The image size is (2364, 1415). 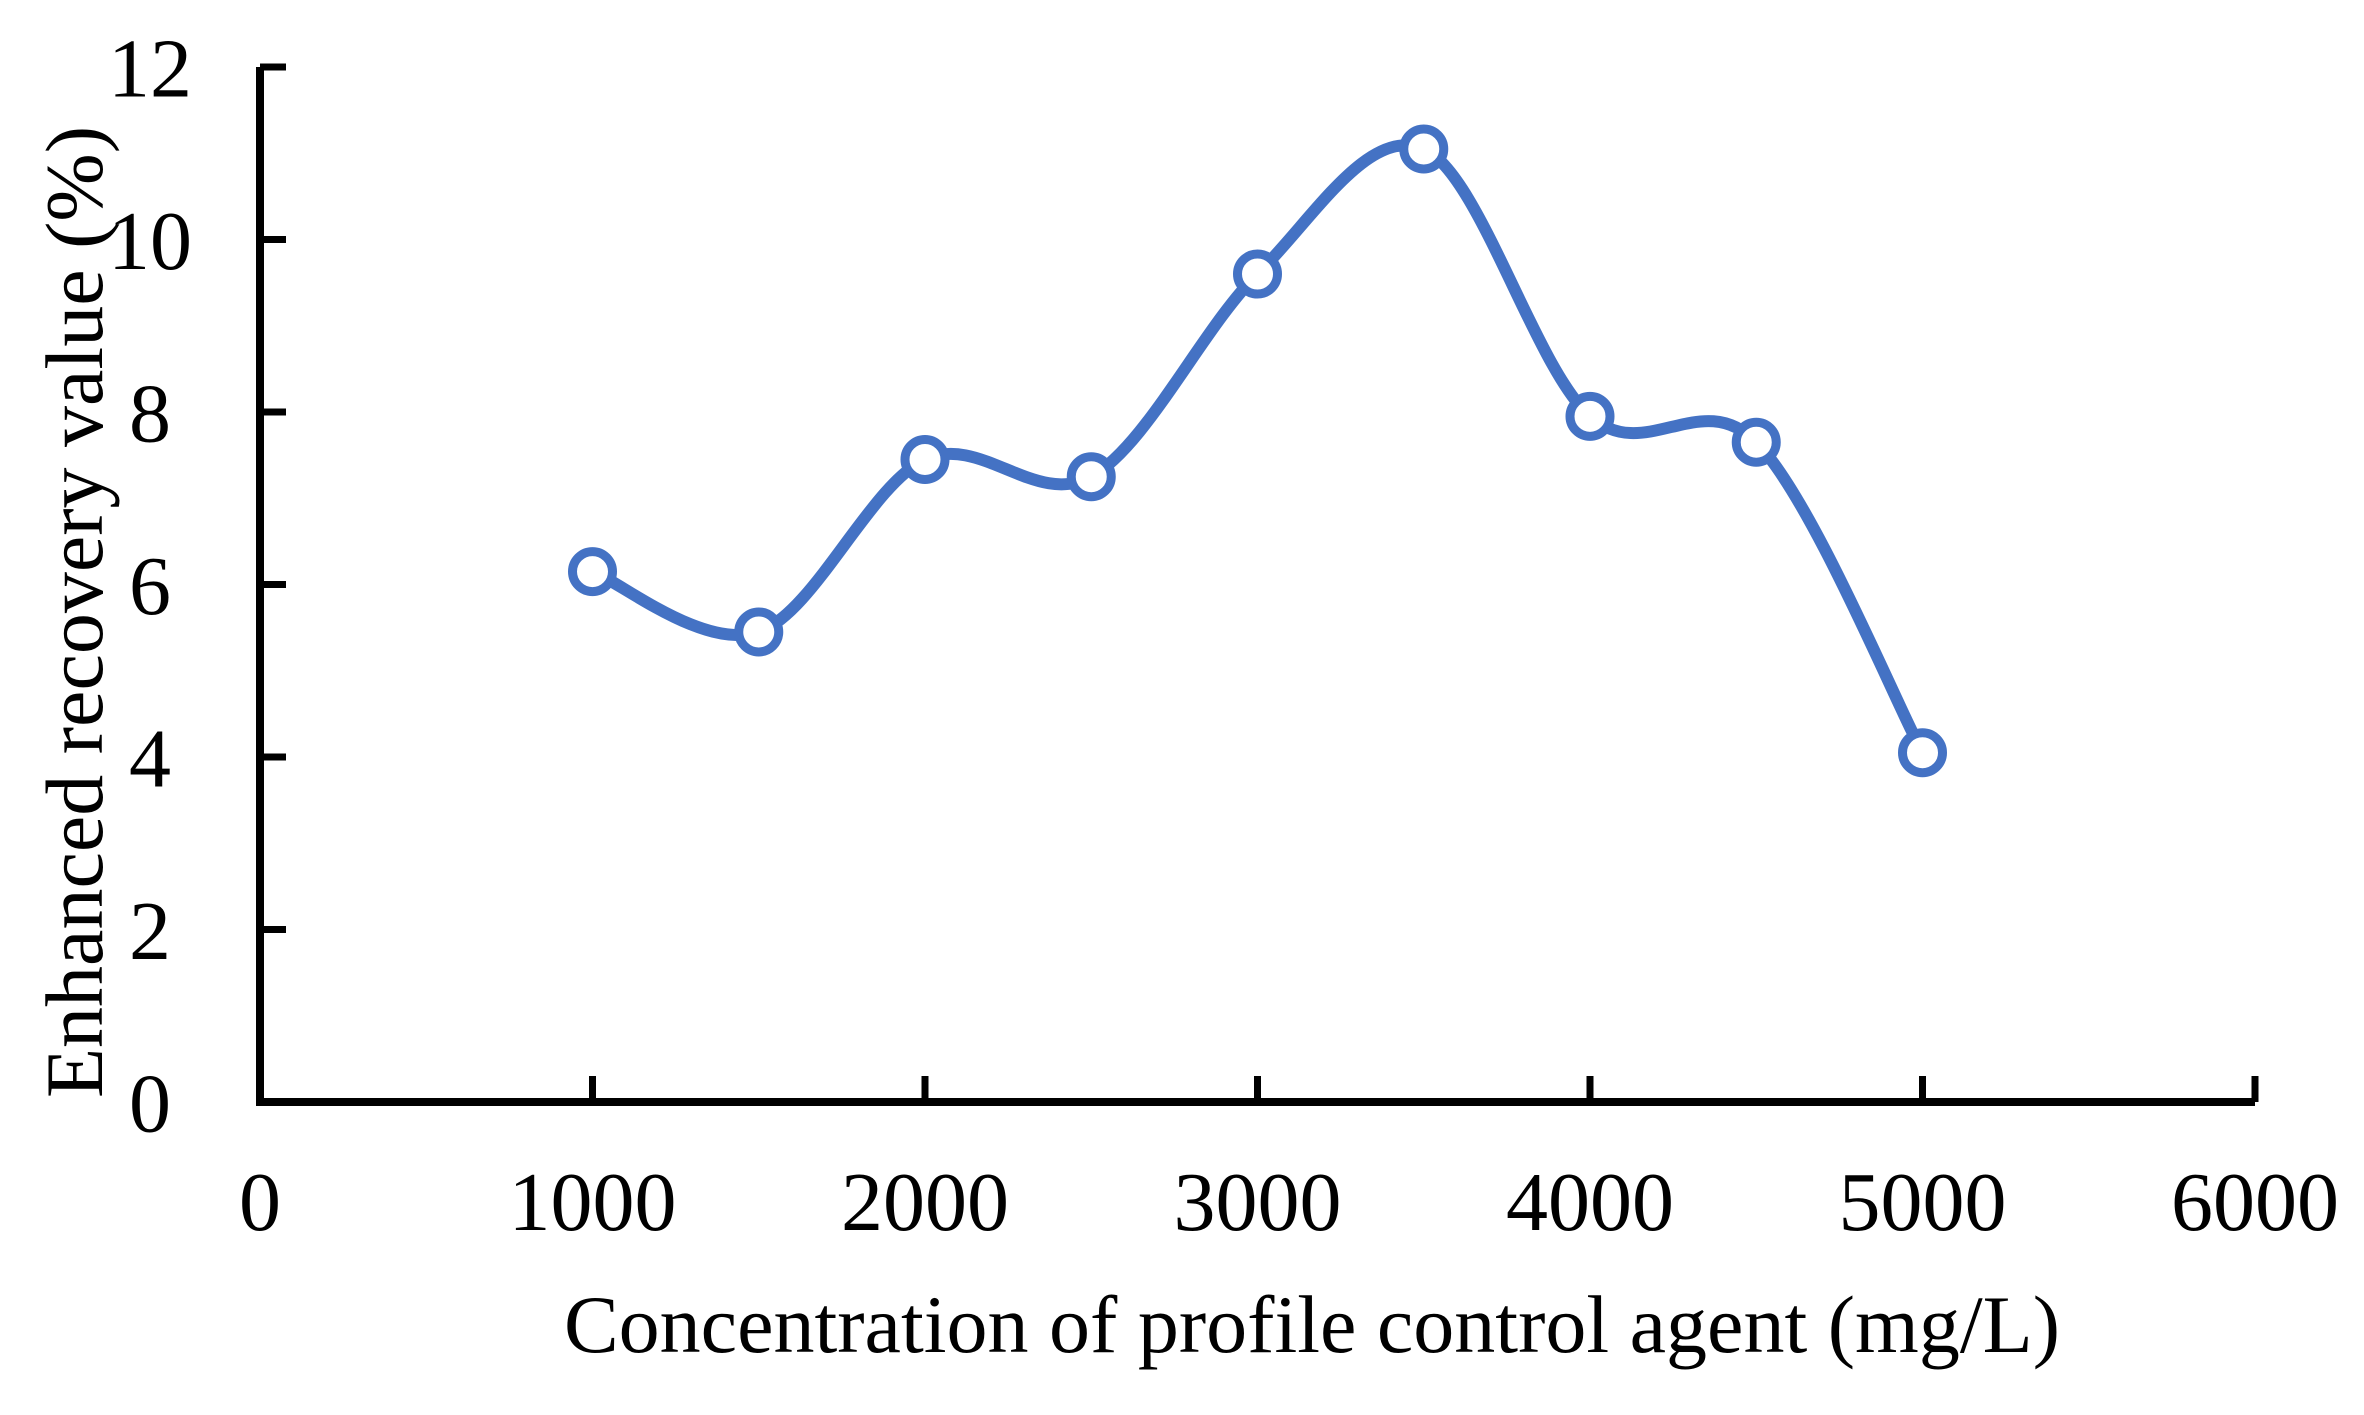 What do you see at coordinates (150, 758) in the screenshot?
I see `y-tick-label: 4` at bounding box center [150, 758].